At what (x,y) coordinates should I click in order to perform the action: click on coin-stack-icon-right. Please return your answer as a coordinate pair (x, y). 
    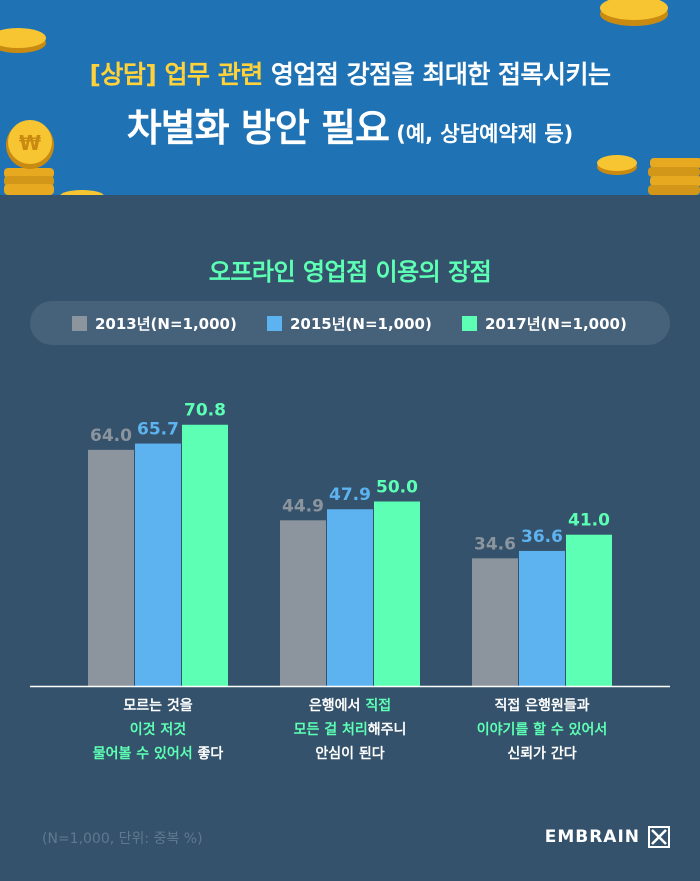
    Looking at the image, I should click on (674, 176).